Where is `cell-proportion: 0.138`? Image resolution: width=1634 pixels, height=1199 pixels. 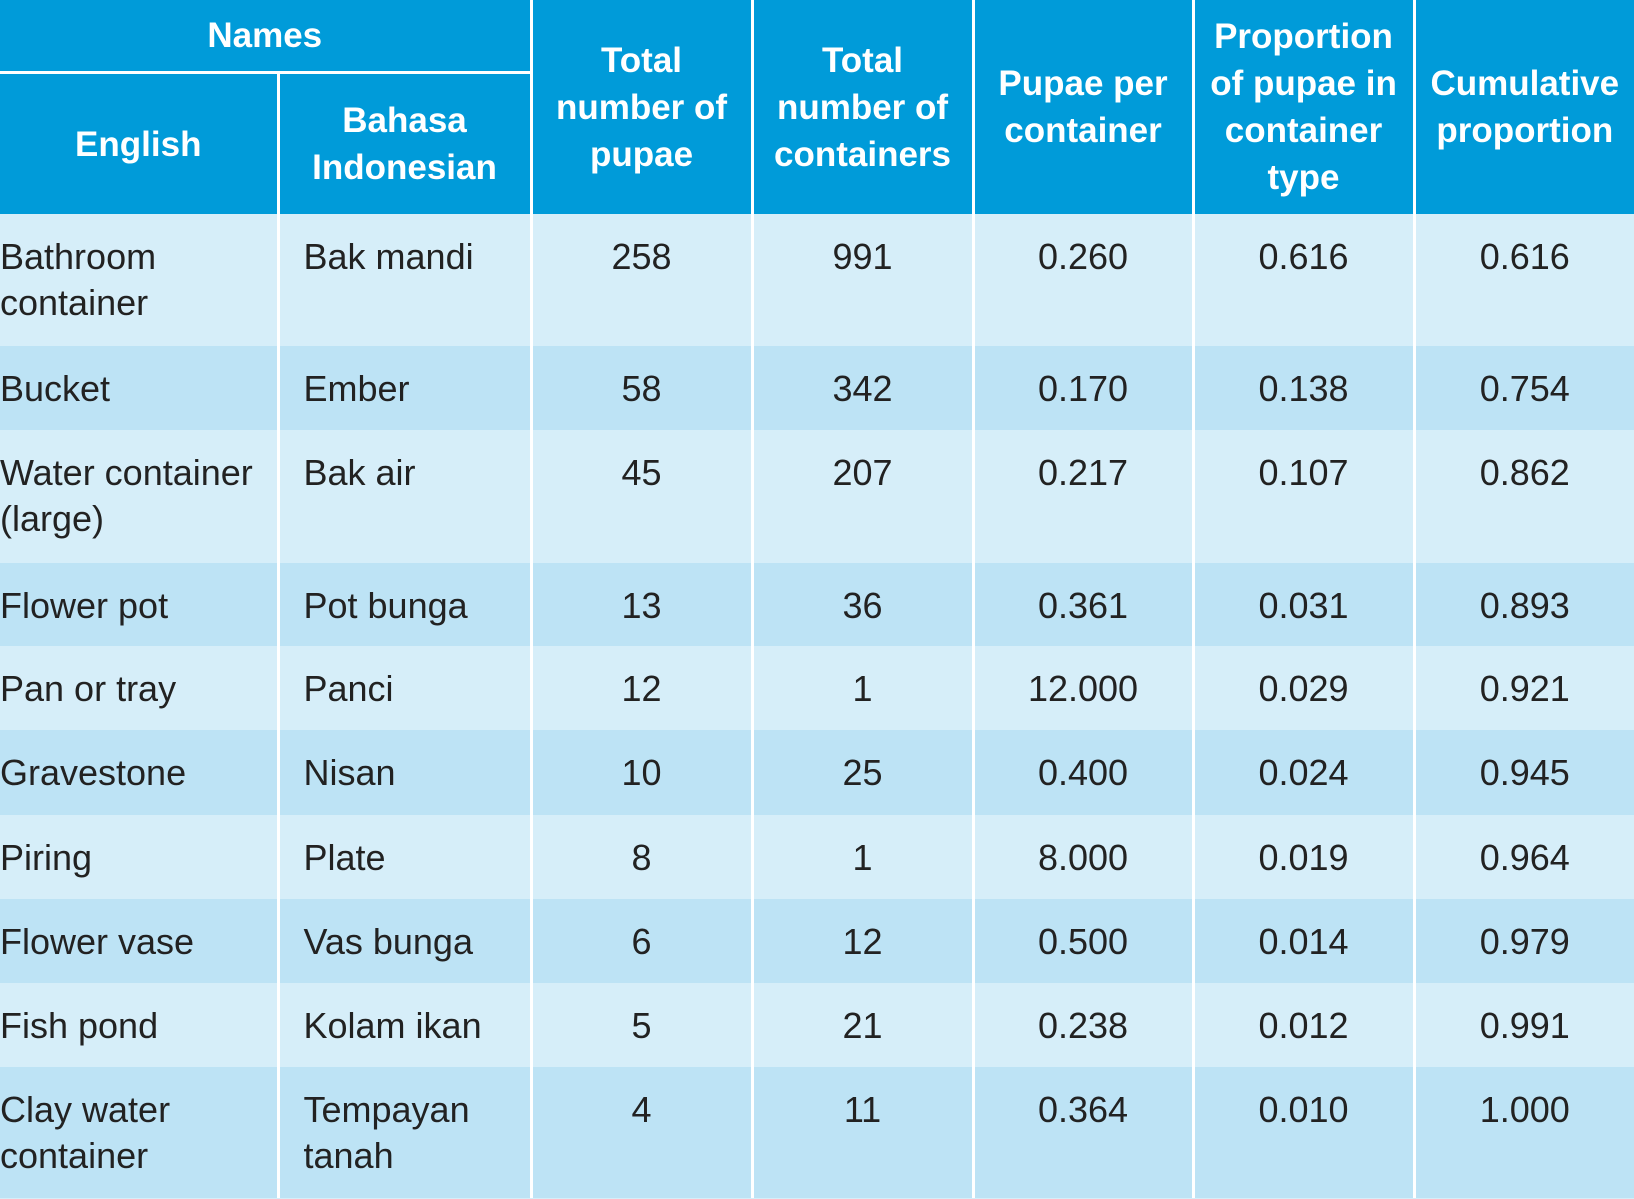 cell-proportion: 0.138 is located at coordinates (1303, 388).